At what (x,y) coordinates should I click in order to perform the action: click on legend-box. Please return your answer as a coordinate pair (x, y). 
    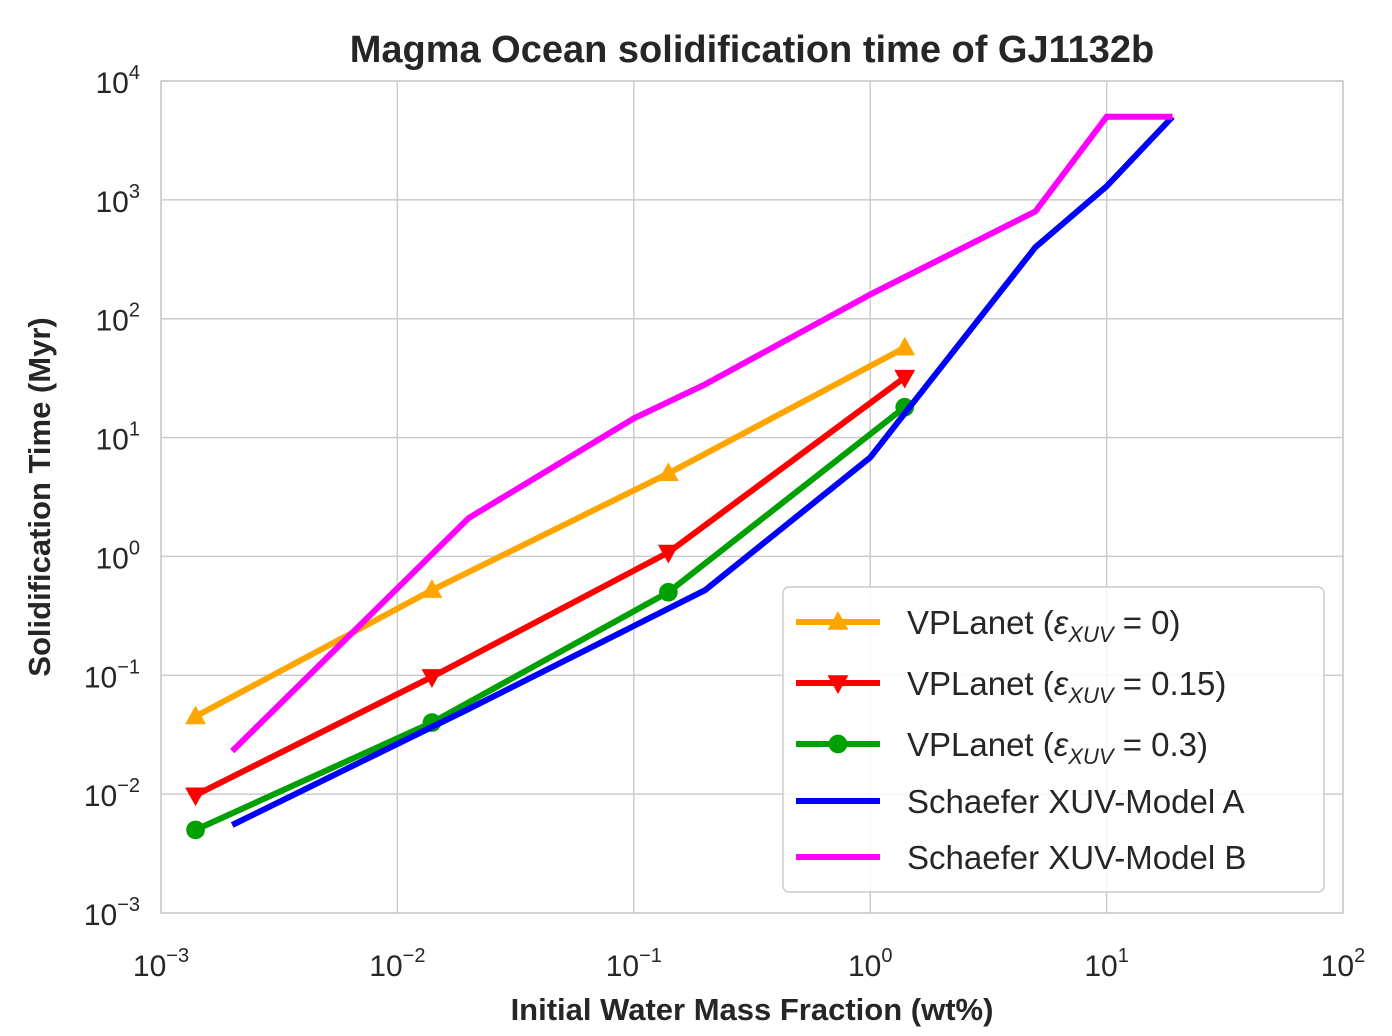
    Looking at the image, I should click on (1053, 739).